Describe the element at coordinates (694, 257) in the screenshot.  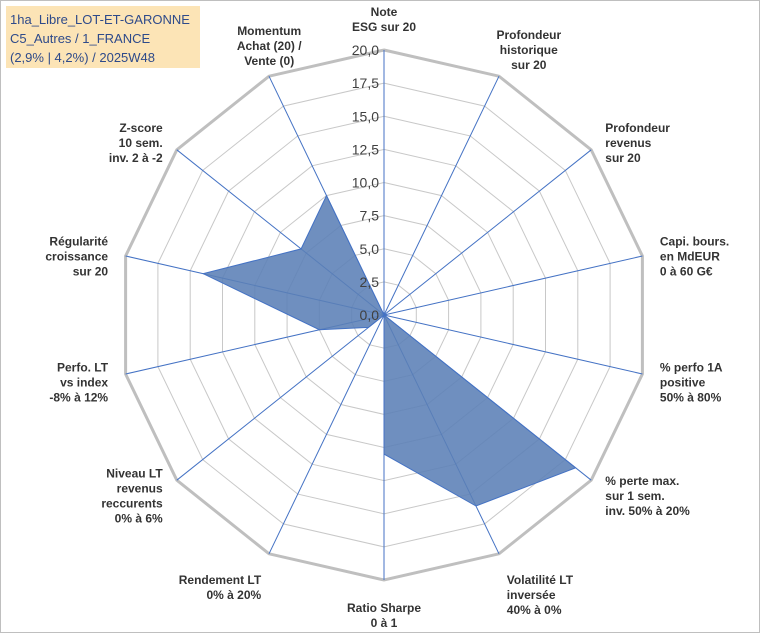
I see `axis-label: Capi. bours. en MdEUR 0 à 60 G€` at that location.